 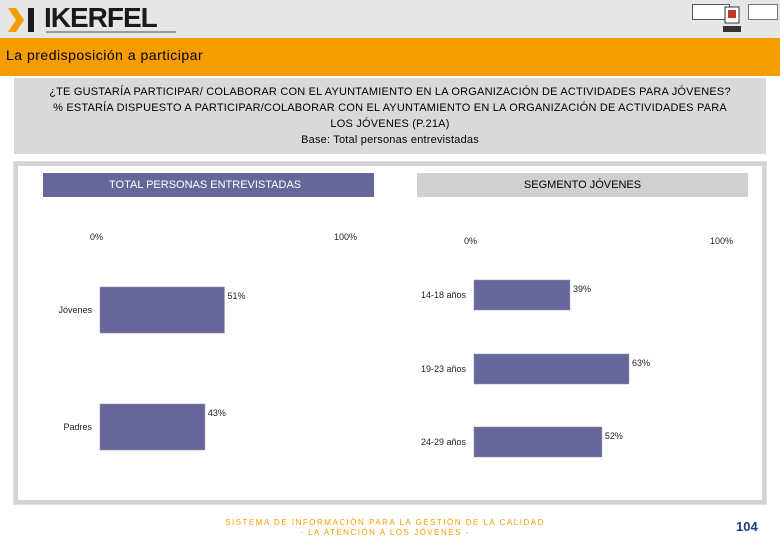 I want to click on logo-text: IKERFEL, so click(x=101, y=17).